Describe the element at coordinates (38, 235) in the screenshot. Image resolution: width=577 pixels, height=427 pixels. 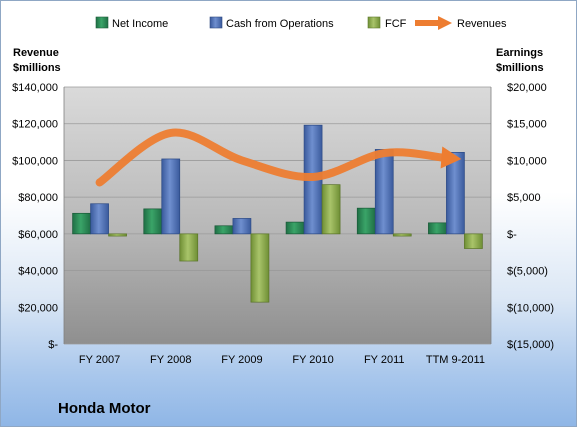
I see `left-tick-label: $60,000` at that location.